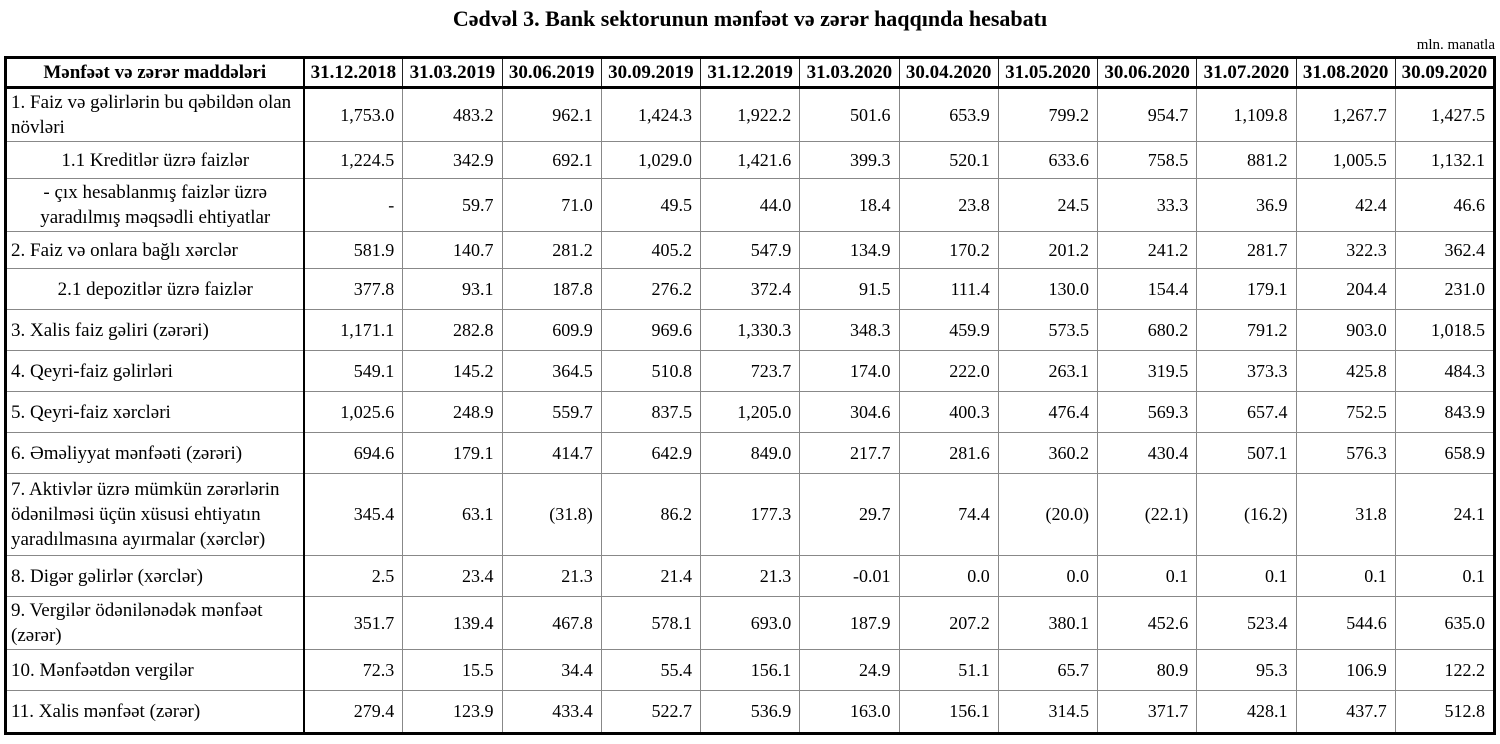 This screenshot has height=744, width=1500. I want to click on value-cell: 1,922.2, so click(750, 114).